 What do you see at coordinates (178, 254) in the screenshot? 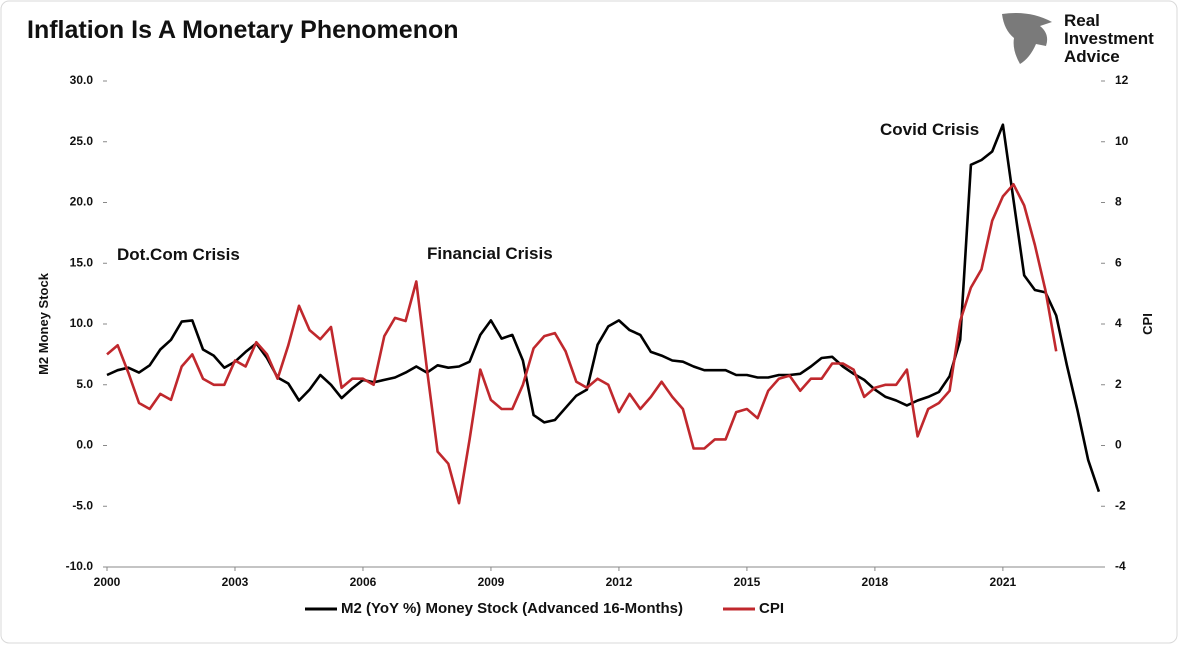
I see `annotation: Dot.Com Crisis` at bounding box center [178, 254].